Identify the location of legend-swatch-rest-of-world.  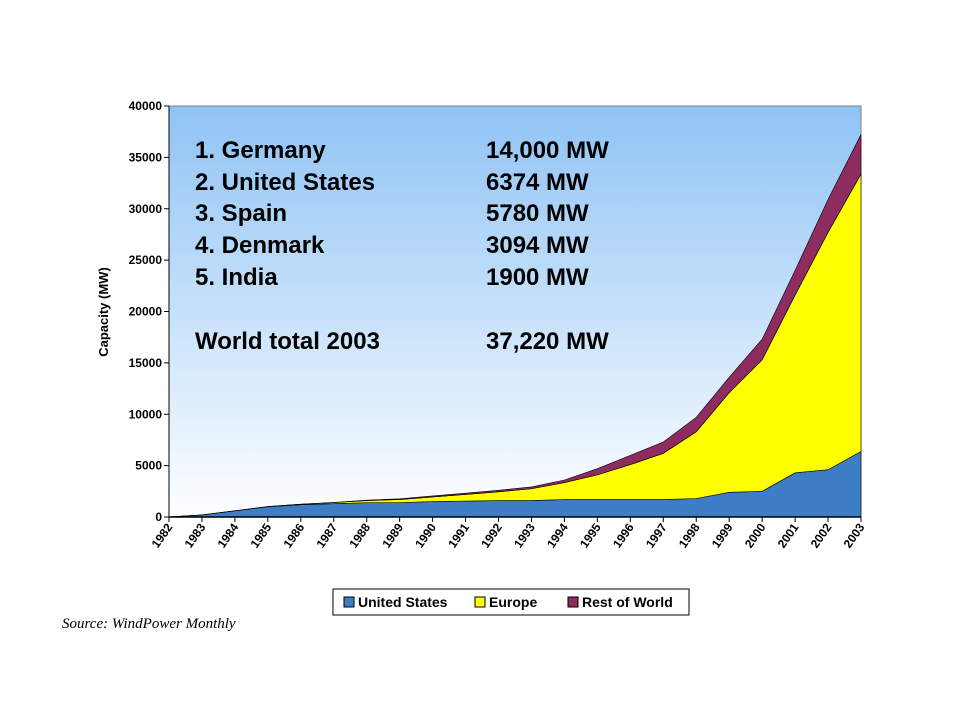
(573, 602).